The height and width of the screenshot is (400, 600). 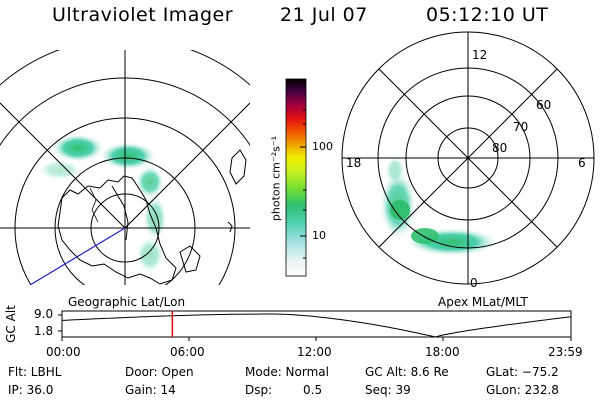 I want to click on altitude-xtick-2359: 23:59, so click(x=565, y=352).